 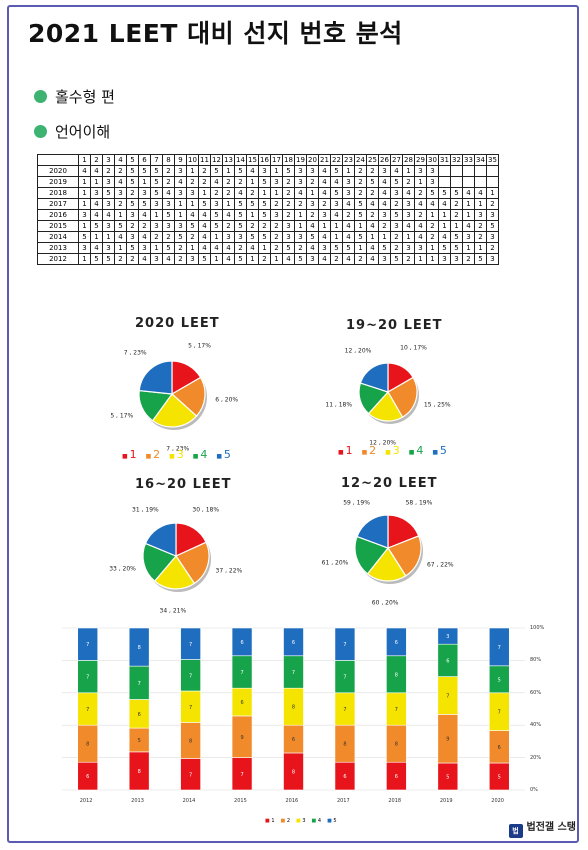 I want to click on section-odd-type: 홀수형 편, so click(x=74, y=96).